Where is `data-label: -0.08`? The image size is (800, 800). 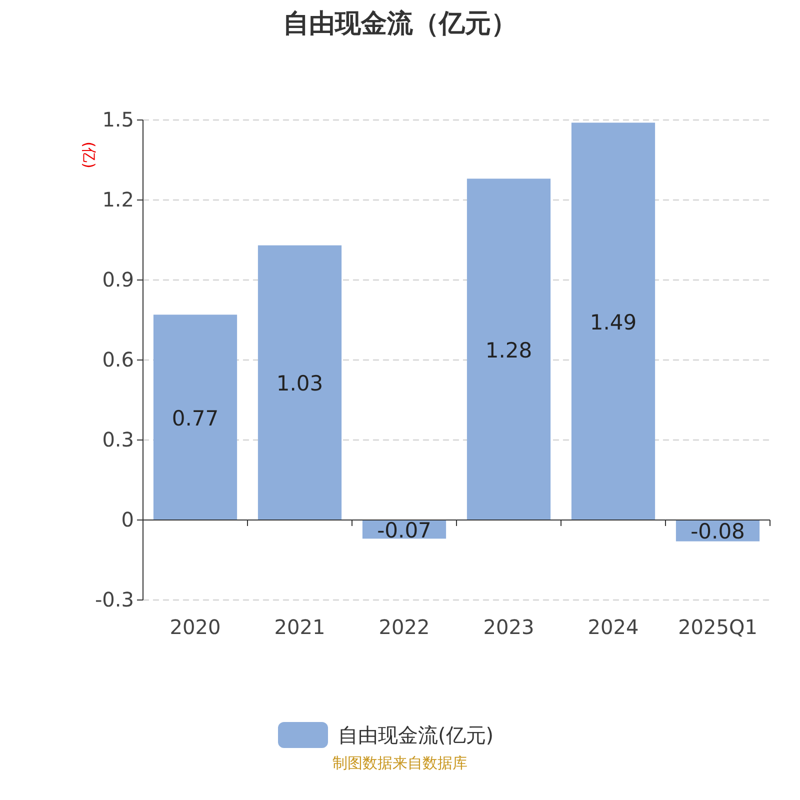 data-label: -0.08 is located at coordinates (717, 532).